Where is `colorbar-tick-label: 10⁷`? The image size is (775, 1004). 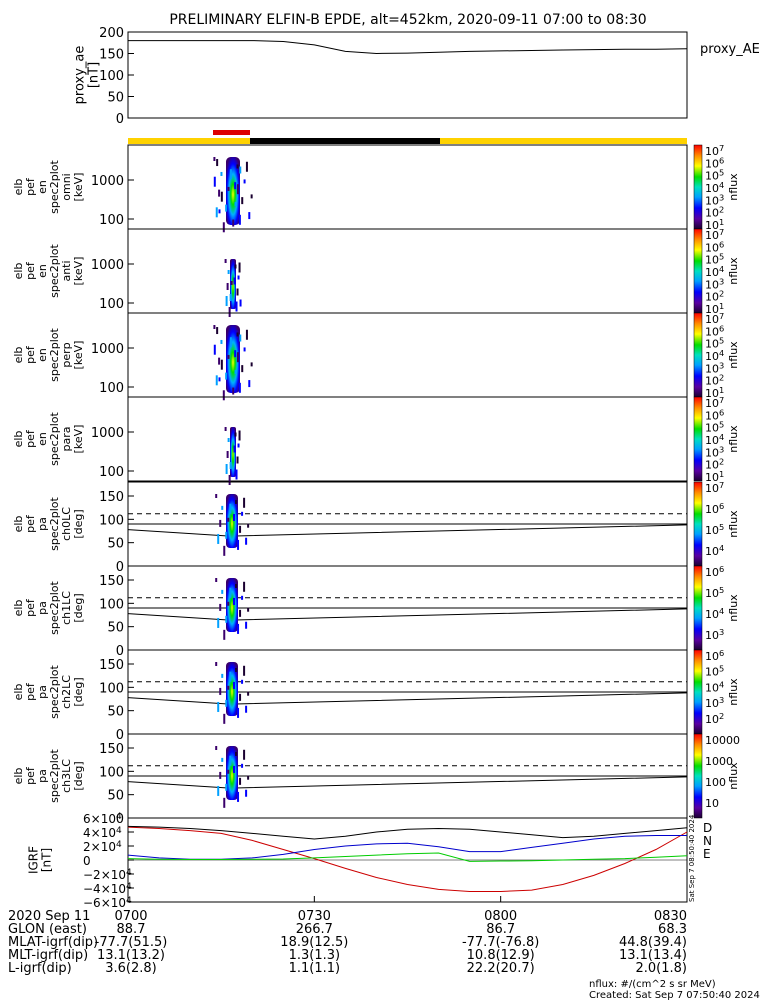
colorbar-tick-label: 10⁷ is located at coordinates (714, 150).